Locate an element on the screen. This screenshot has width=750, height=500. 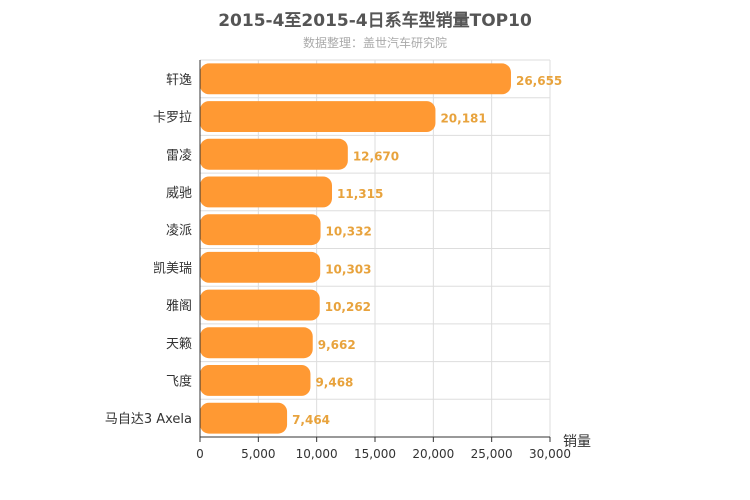
category-label: 凌派 is located at coordinates (179, 231).